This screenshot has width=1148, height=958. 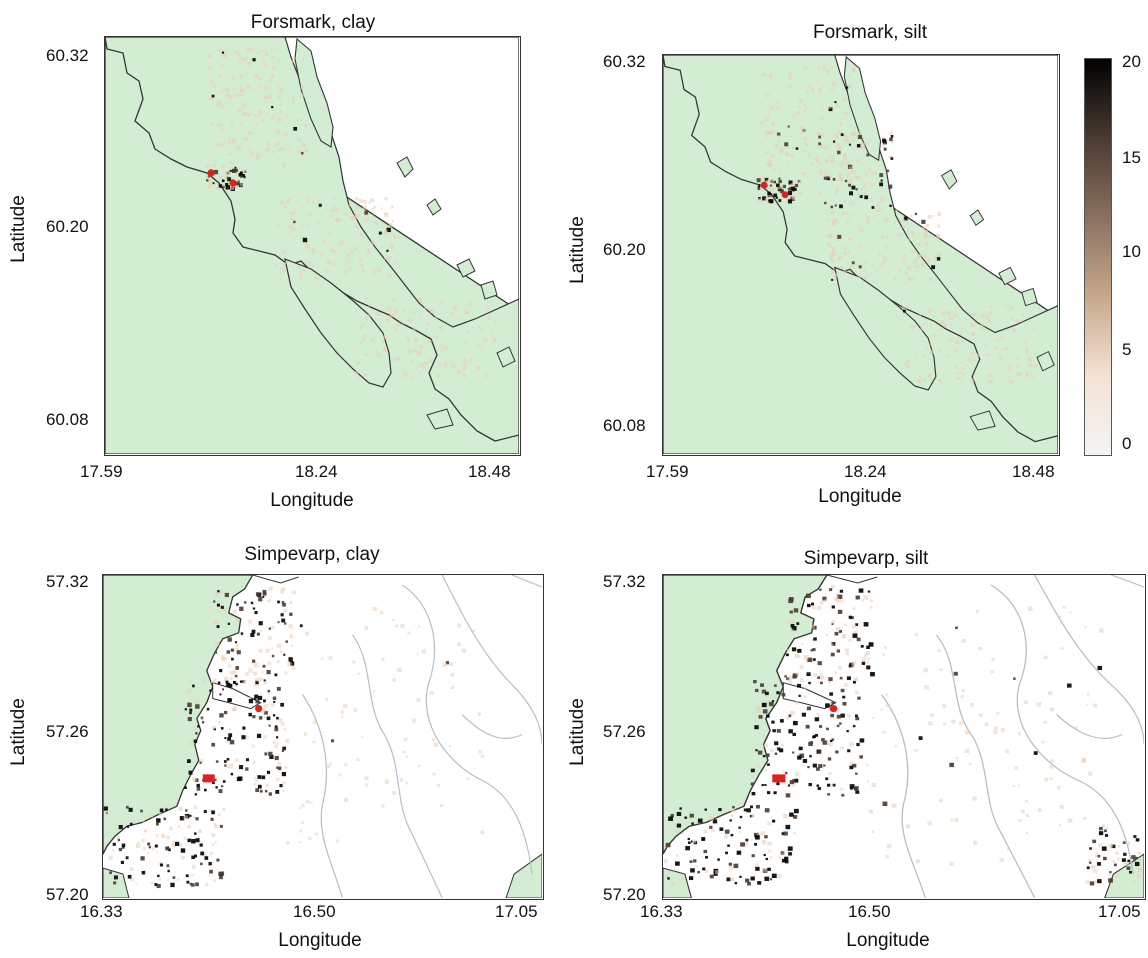 What do you see at coordinates (1098, 257) in the screenshot?
I see `colorbar` at bounding box center [1098, 257].